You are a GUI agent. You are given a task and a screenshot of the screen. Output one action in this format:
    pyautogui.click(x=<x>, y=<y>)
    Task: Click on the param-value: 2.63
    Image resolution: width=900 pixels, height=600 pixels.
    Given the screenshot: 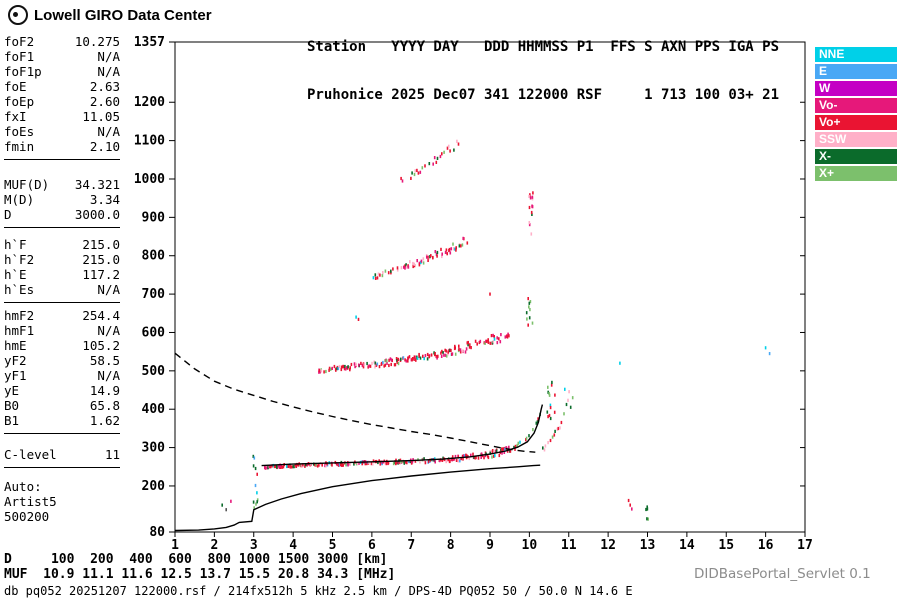 What is the action you would take?
    pyautogui.click(x=104, y=86)
    